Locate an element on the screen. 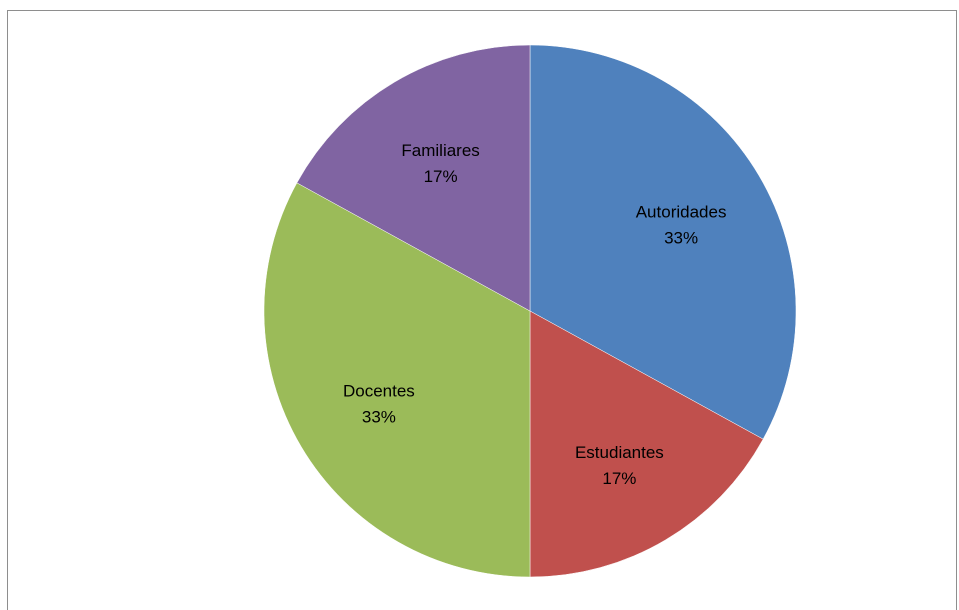 This screenshot has height=610, width=959. slice-label-docentes: Docentes is located at coordinates (379, 390).